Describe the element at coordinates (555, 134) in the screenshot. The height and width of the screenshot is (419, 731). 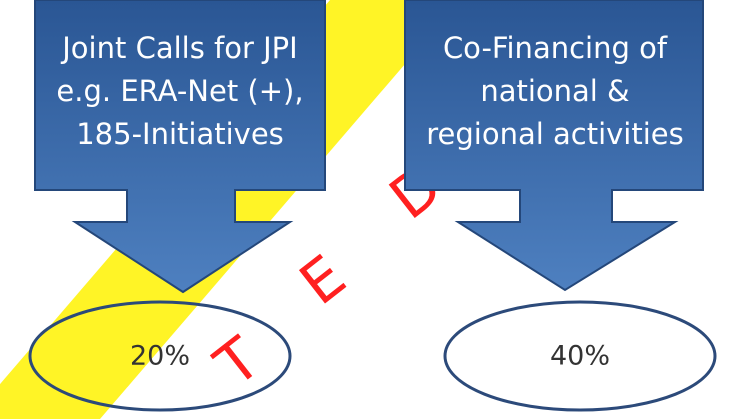
I see `callout-text: regional activities` at that location.